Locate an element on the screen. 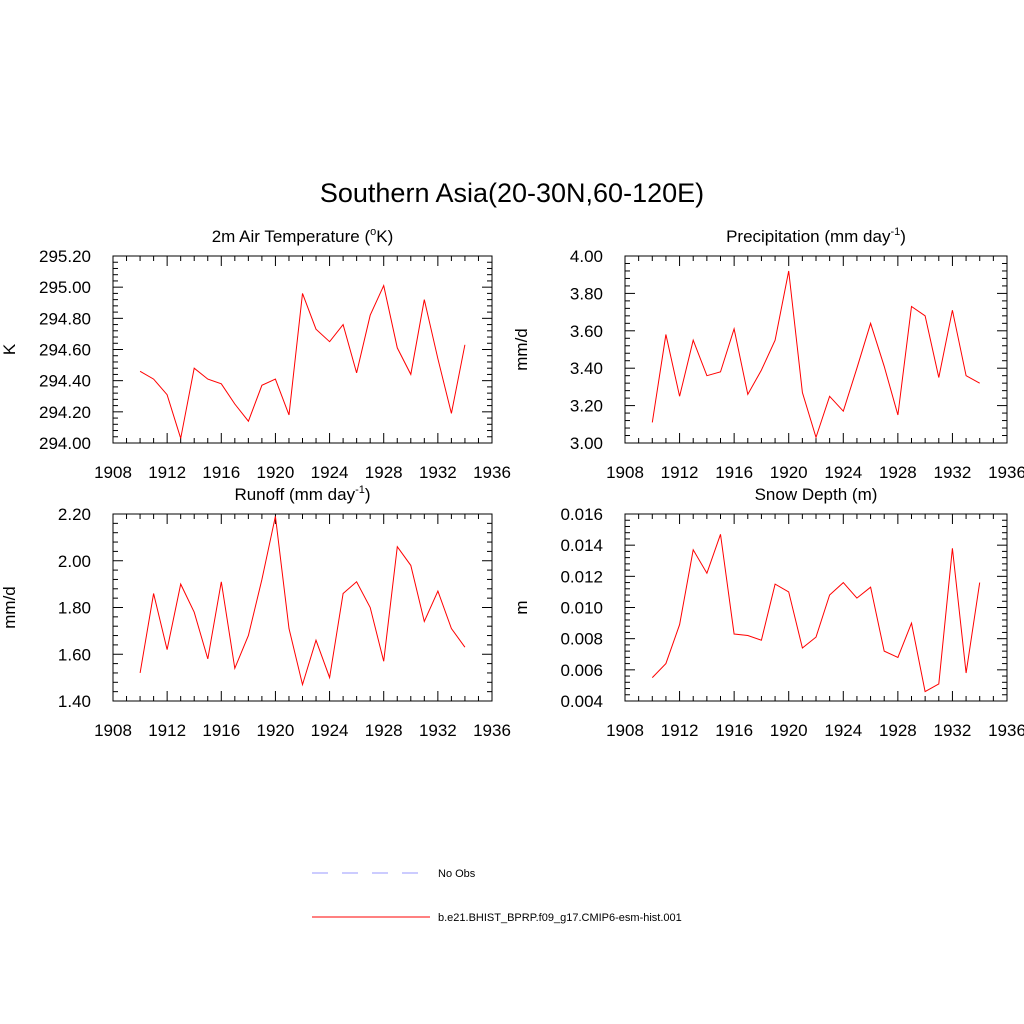 The image size is (1024, 1024). figure-title: Southern Asia(20-30N,60-120E) is located at coordinates (512, 193).